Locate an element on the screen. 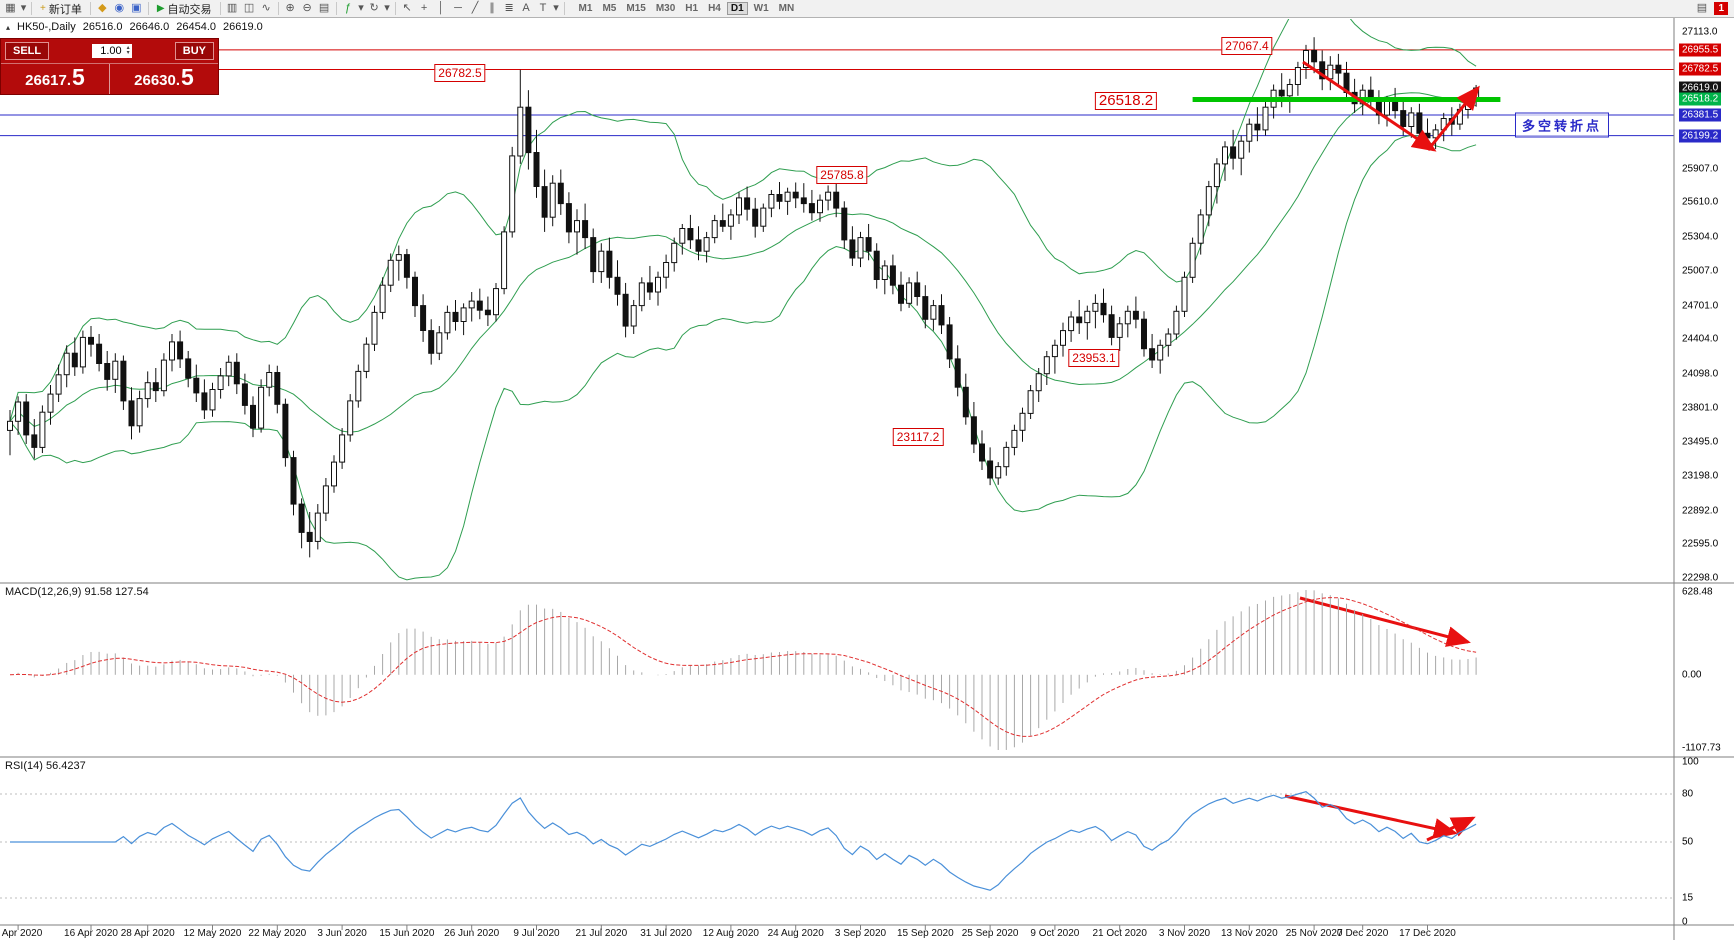 The width and height of the screenshot is (1734, 940). ohlc-bars-mode-icon: ▥ is located at coordinates (232, 8).